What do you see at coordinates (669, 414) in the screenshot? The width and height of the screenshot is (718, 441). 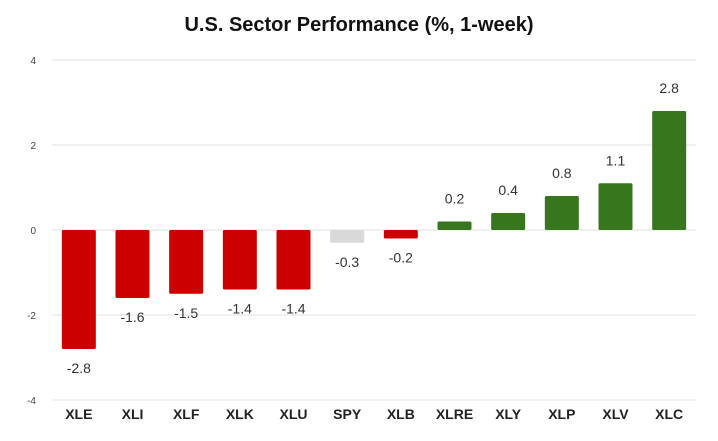 I see `category-label: XLC` at bounding box center [669, 414].